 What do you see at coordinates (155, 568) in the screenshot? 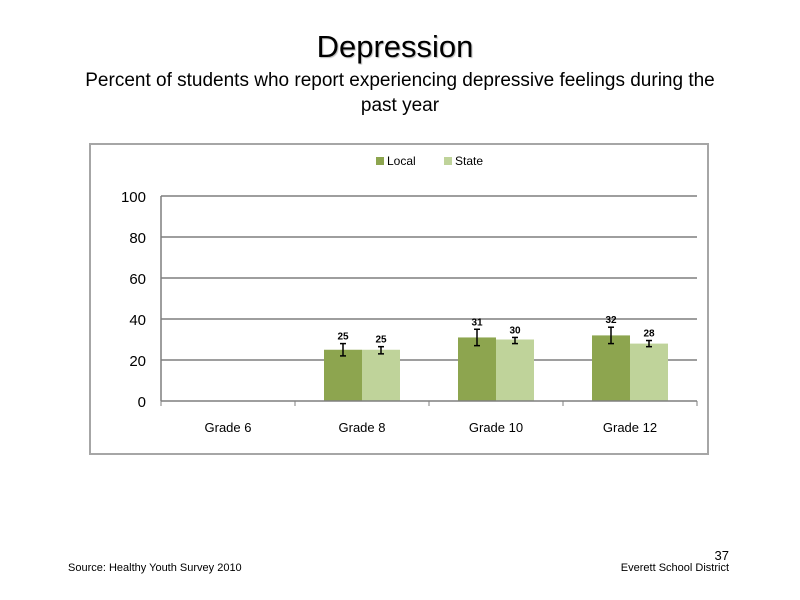
I see `source-note: Source: Healthy Youth Survey 2010` at bounding box center [155, 568].